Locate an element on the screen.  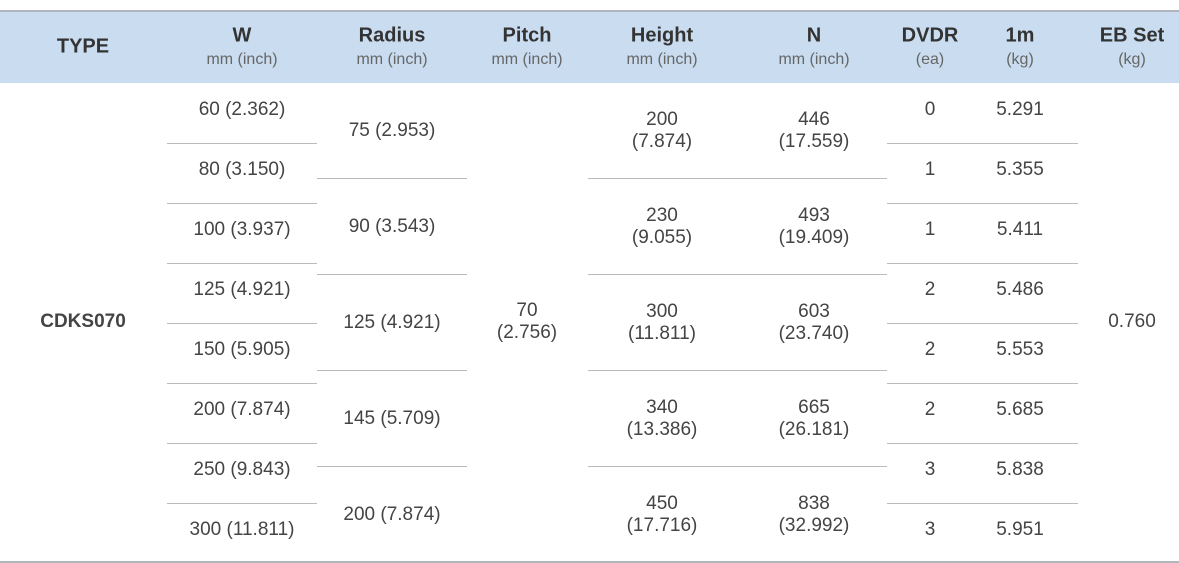
w-cell: 125 (4.921) is located at coordinates (242, 289).